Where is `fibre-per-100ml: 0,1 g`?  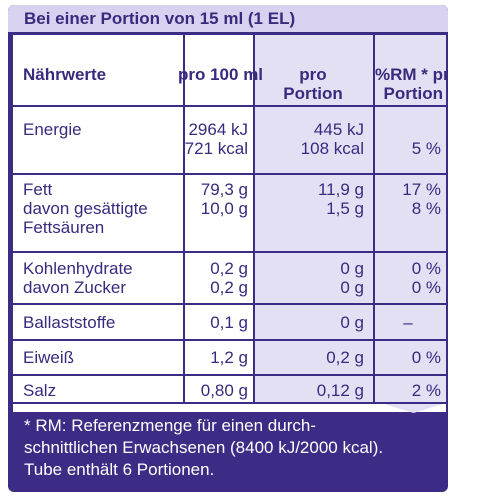
fibre-per-100ml: 0,1 g is located at coordinates (229, 322).